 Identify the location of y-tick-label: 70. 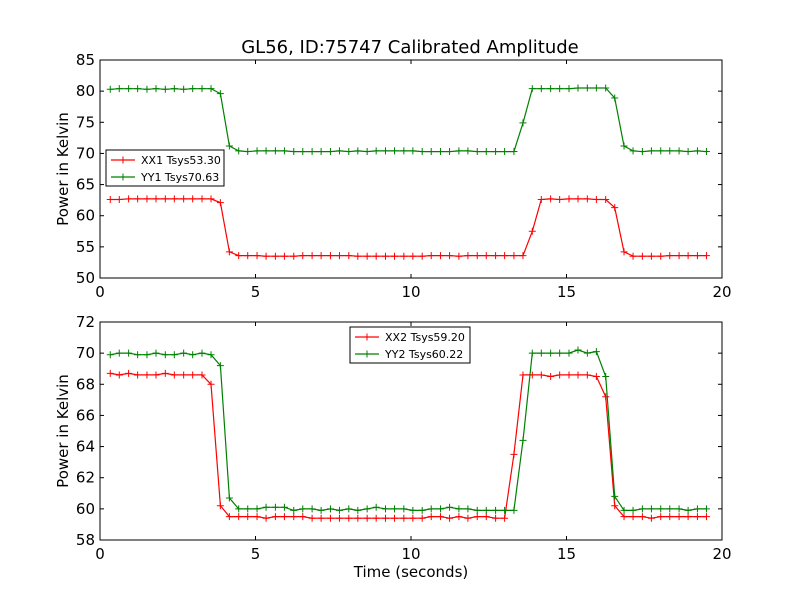
(85, 353).